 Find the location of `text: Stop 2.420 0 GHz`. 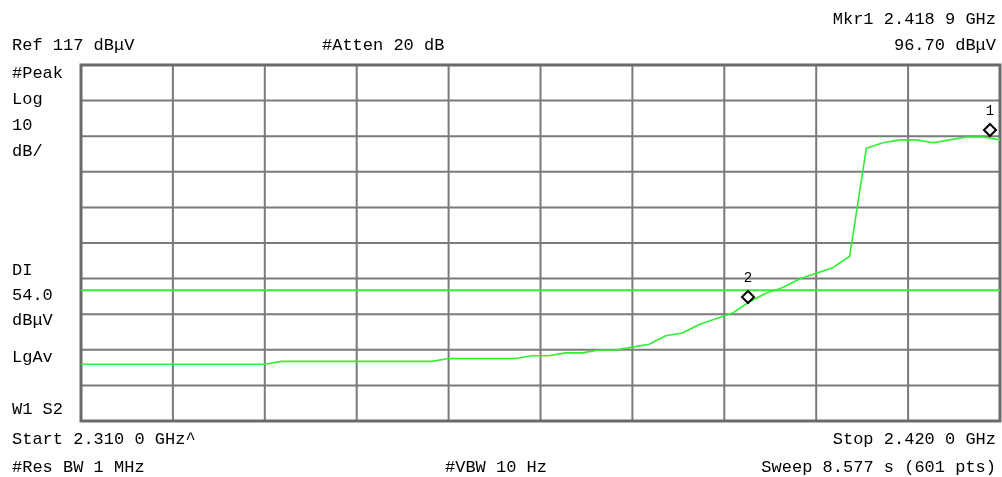

text: Stop 2.420 0 GHz is located at coordinates (914, 439).